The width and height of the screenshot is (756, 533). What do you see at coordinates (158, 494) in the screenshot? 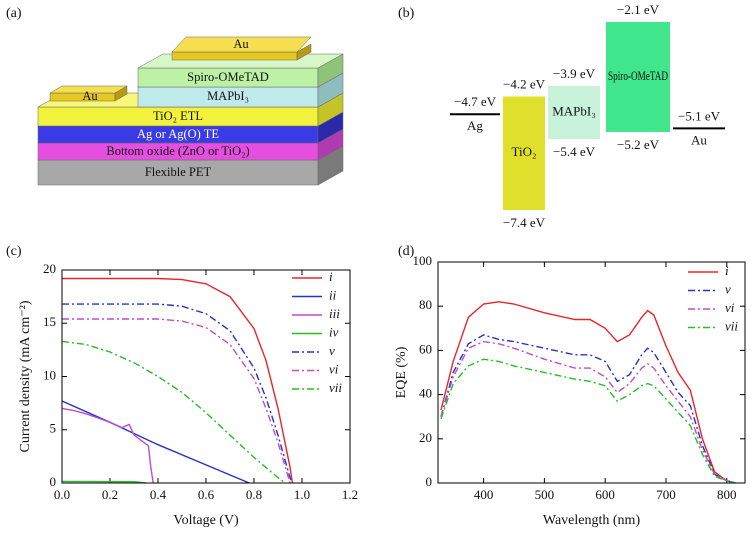
I see `x-tick-label: 0.4` at bounding box center [158, 494].